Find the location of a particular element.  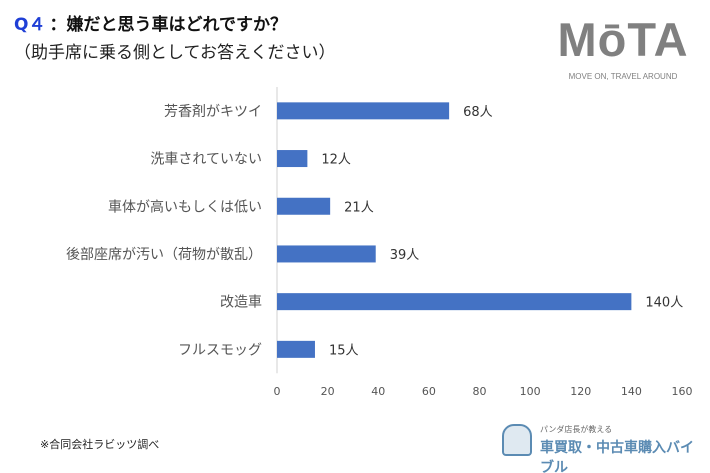

data-label: 140人 is located at coordinates (664, 303).